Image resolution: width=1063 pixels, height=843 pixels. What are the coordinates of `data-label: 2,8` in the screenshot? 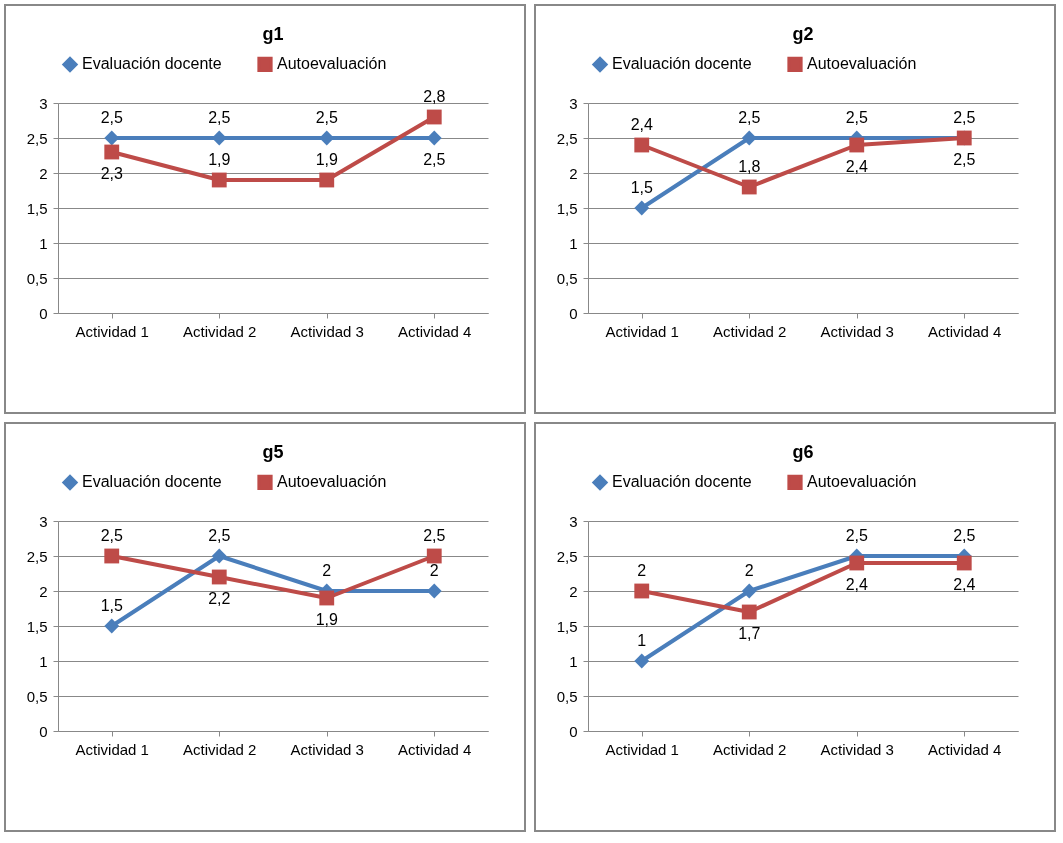 It's located at (434, 96).